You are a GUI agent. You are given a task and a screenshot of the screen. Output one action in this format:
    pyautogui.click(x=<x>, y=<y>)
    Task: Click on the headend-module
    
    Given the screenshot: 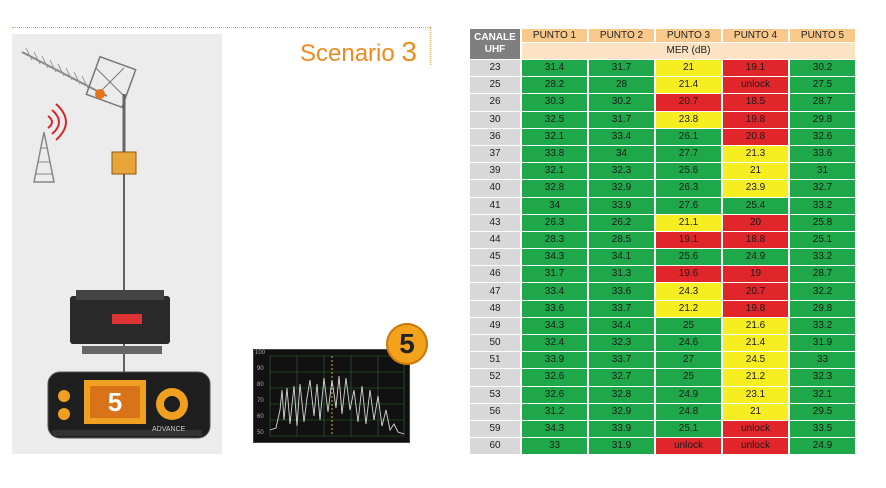 What is the action you would take?
    pyautogui.click(x=120, y=322)
    